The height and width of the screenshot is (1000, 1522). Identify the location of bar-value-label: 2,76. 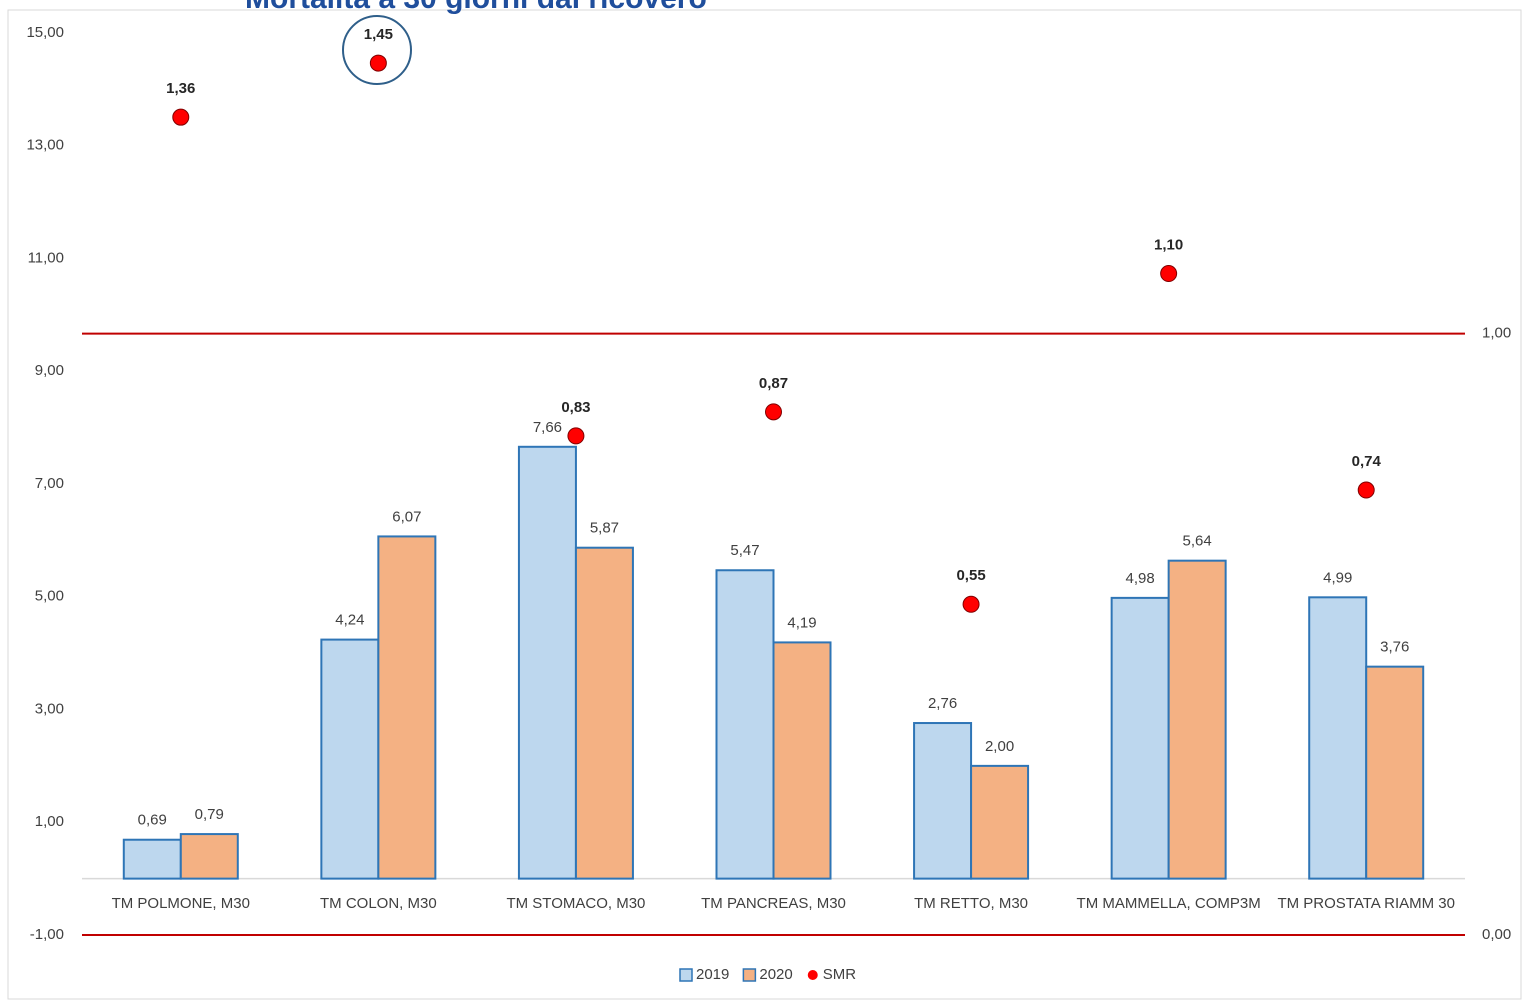
(942, 703).